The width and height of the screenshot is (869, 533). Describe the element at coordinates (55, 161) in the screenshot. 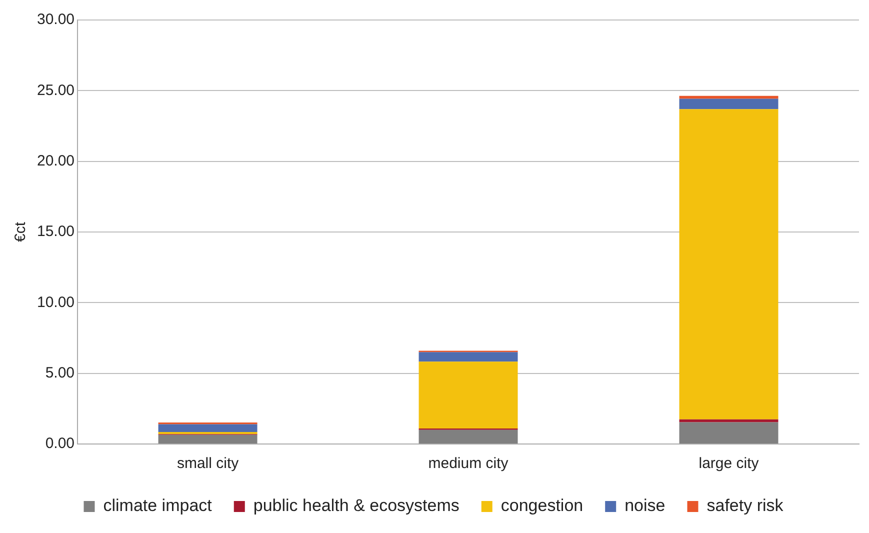

I see `y-tick-label: 20.00` at that location.